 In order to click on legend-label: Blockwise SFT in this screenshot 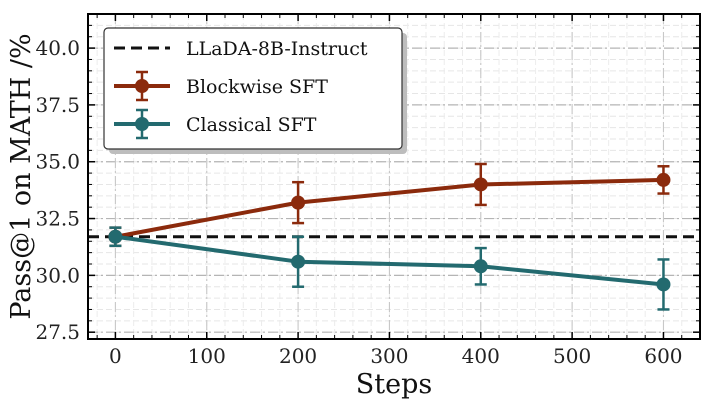, I will do `click(257, 87)`.